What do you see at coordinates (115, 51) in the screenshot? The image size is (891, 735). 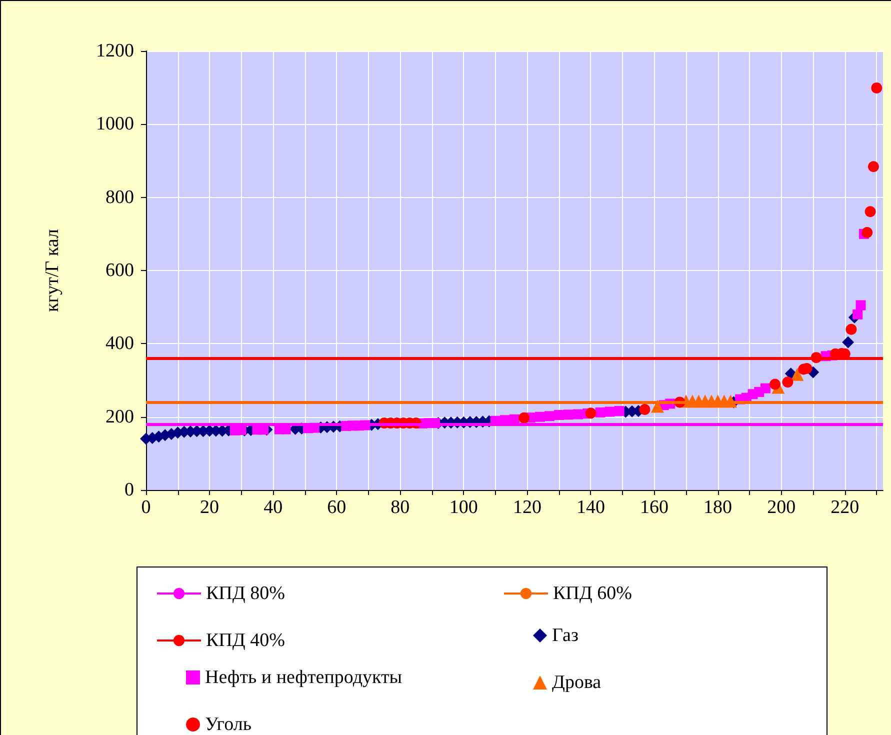 I see `y-tick-label: 1200` at bounding box center [115, 51].